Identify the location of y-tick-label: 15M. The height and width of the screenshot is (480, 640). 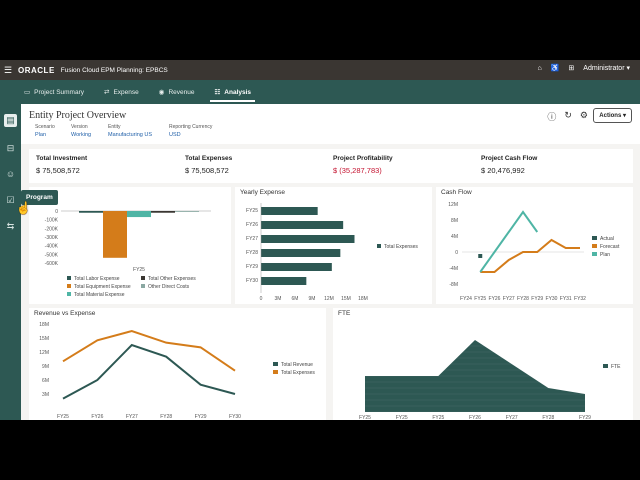
(44, 339).